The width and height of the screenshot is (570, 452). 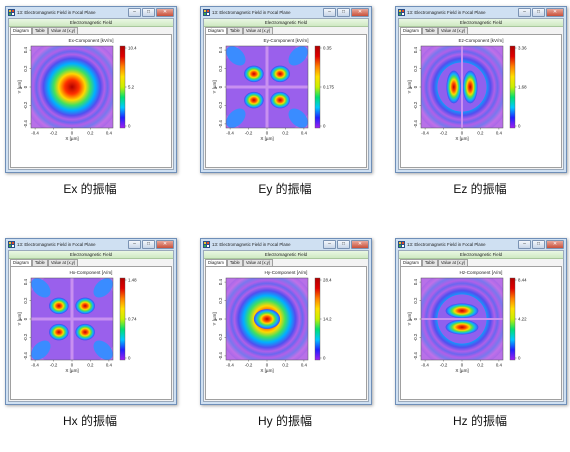 I want to click on figure-caption: Hy 的振幅, so click(x=284, y=421).